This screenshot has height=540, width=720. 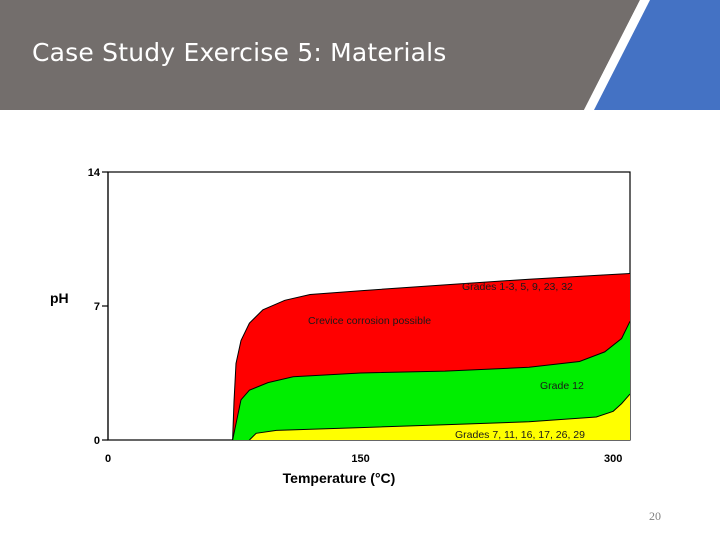 I want to click on label-grades-red: Grades 1-3, 5, 9, 23, 32, so click(x=517, y=287).